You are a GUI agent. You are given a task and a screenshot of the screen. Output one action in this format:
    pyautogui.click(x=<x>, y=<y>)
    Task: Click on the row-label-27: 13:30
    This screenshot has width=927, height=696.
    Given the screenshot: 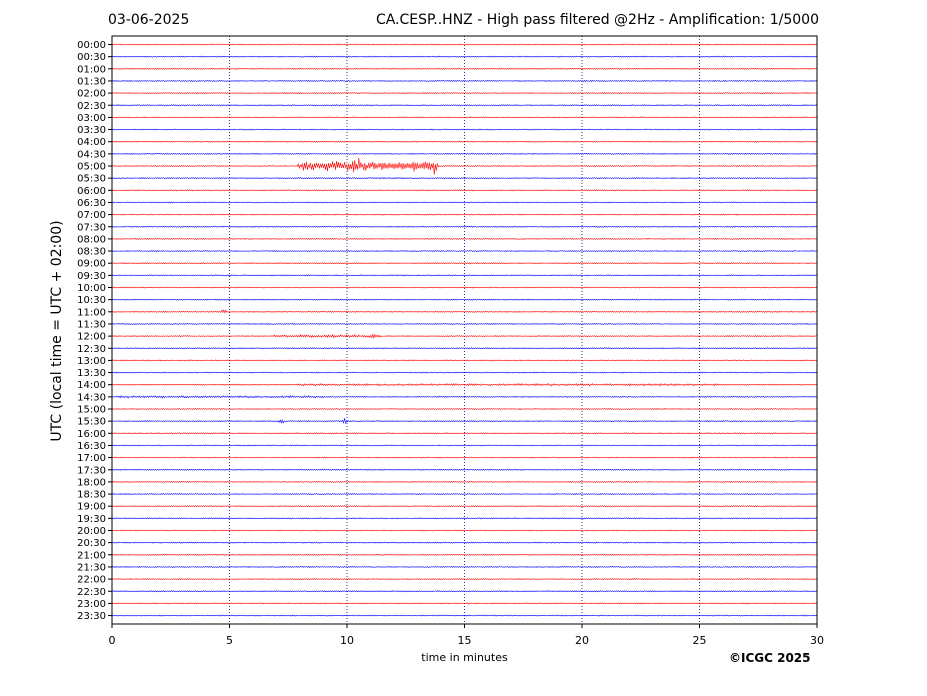 What is the action you would take?
    pyautogui.click(x=91, y=373)
    